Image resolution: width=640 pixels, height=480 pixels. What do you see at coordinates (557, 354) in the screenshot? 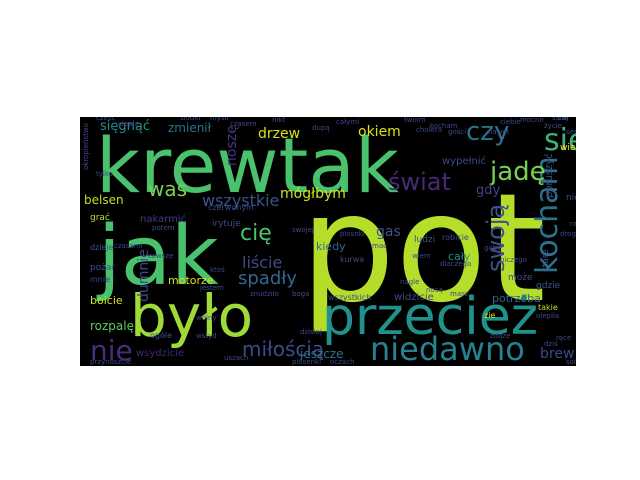
I see `word-brew: brew` at bounding box center [557, 354].